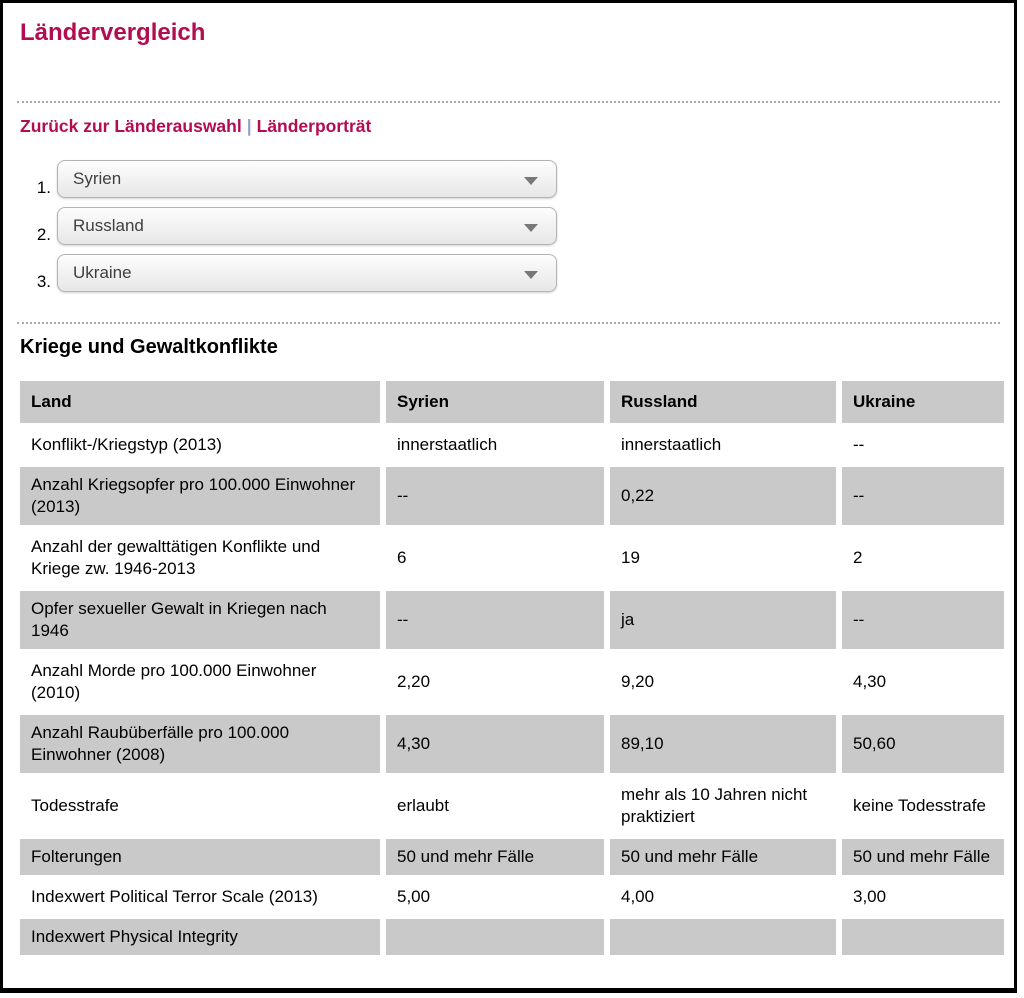 The height and width of the screenshot is (998, 1024). Describe the element at coordinates (495, 897) in the screenshot. I see `row-value: 5,00` at that location.